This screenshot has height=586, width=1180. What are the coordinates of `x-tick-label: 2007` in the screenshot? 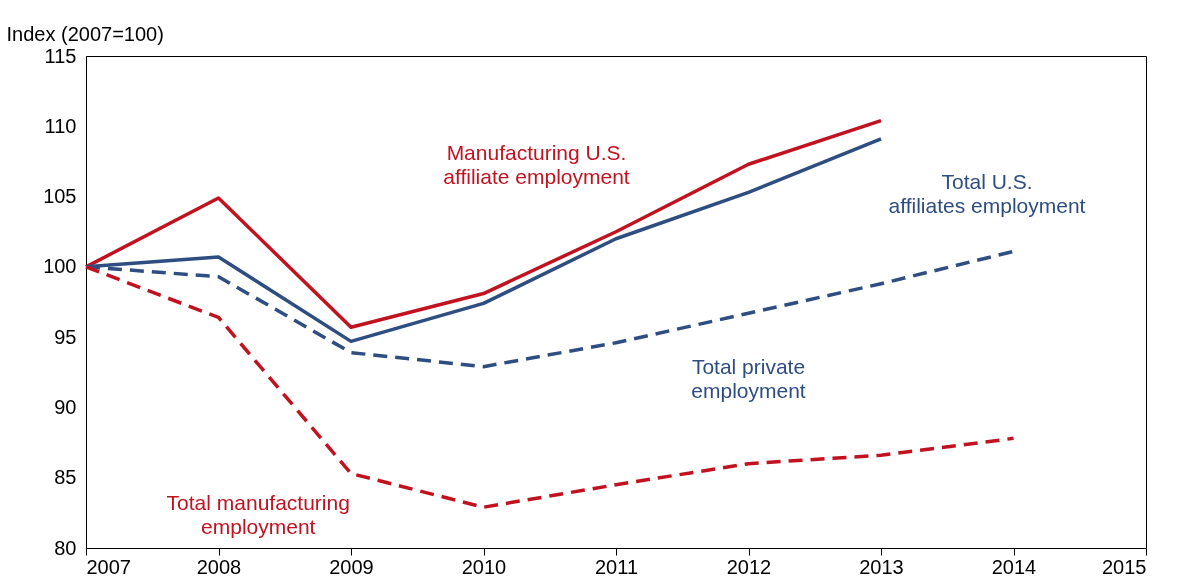 It's located at (108, 566).